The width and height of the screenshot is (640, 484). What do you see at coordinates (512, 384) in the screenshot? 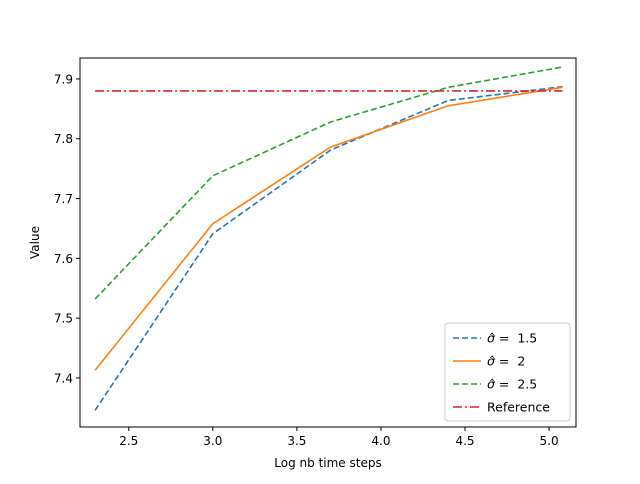
I see `legend-label-3: σ̂ = 2.5` at bounding box center [512, 384].